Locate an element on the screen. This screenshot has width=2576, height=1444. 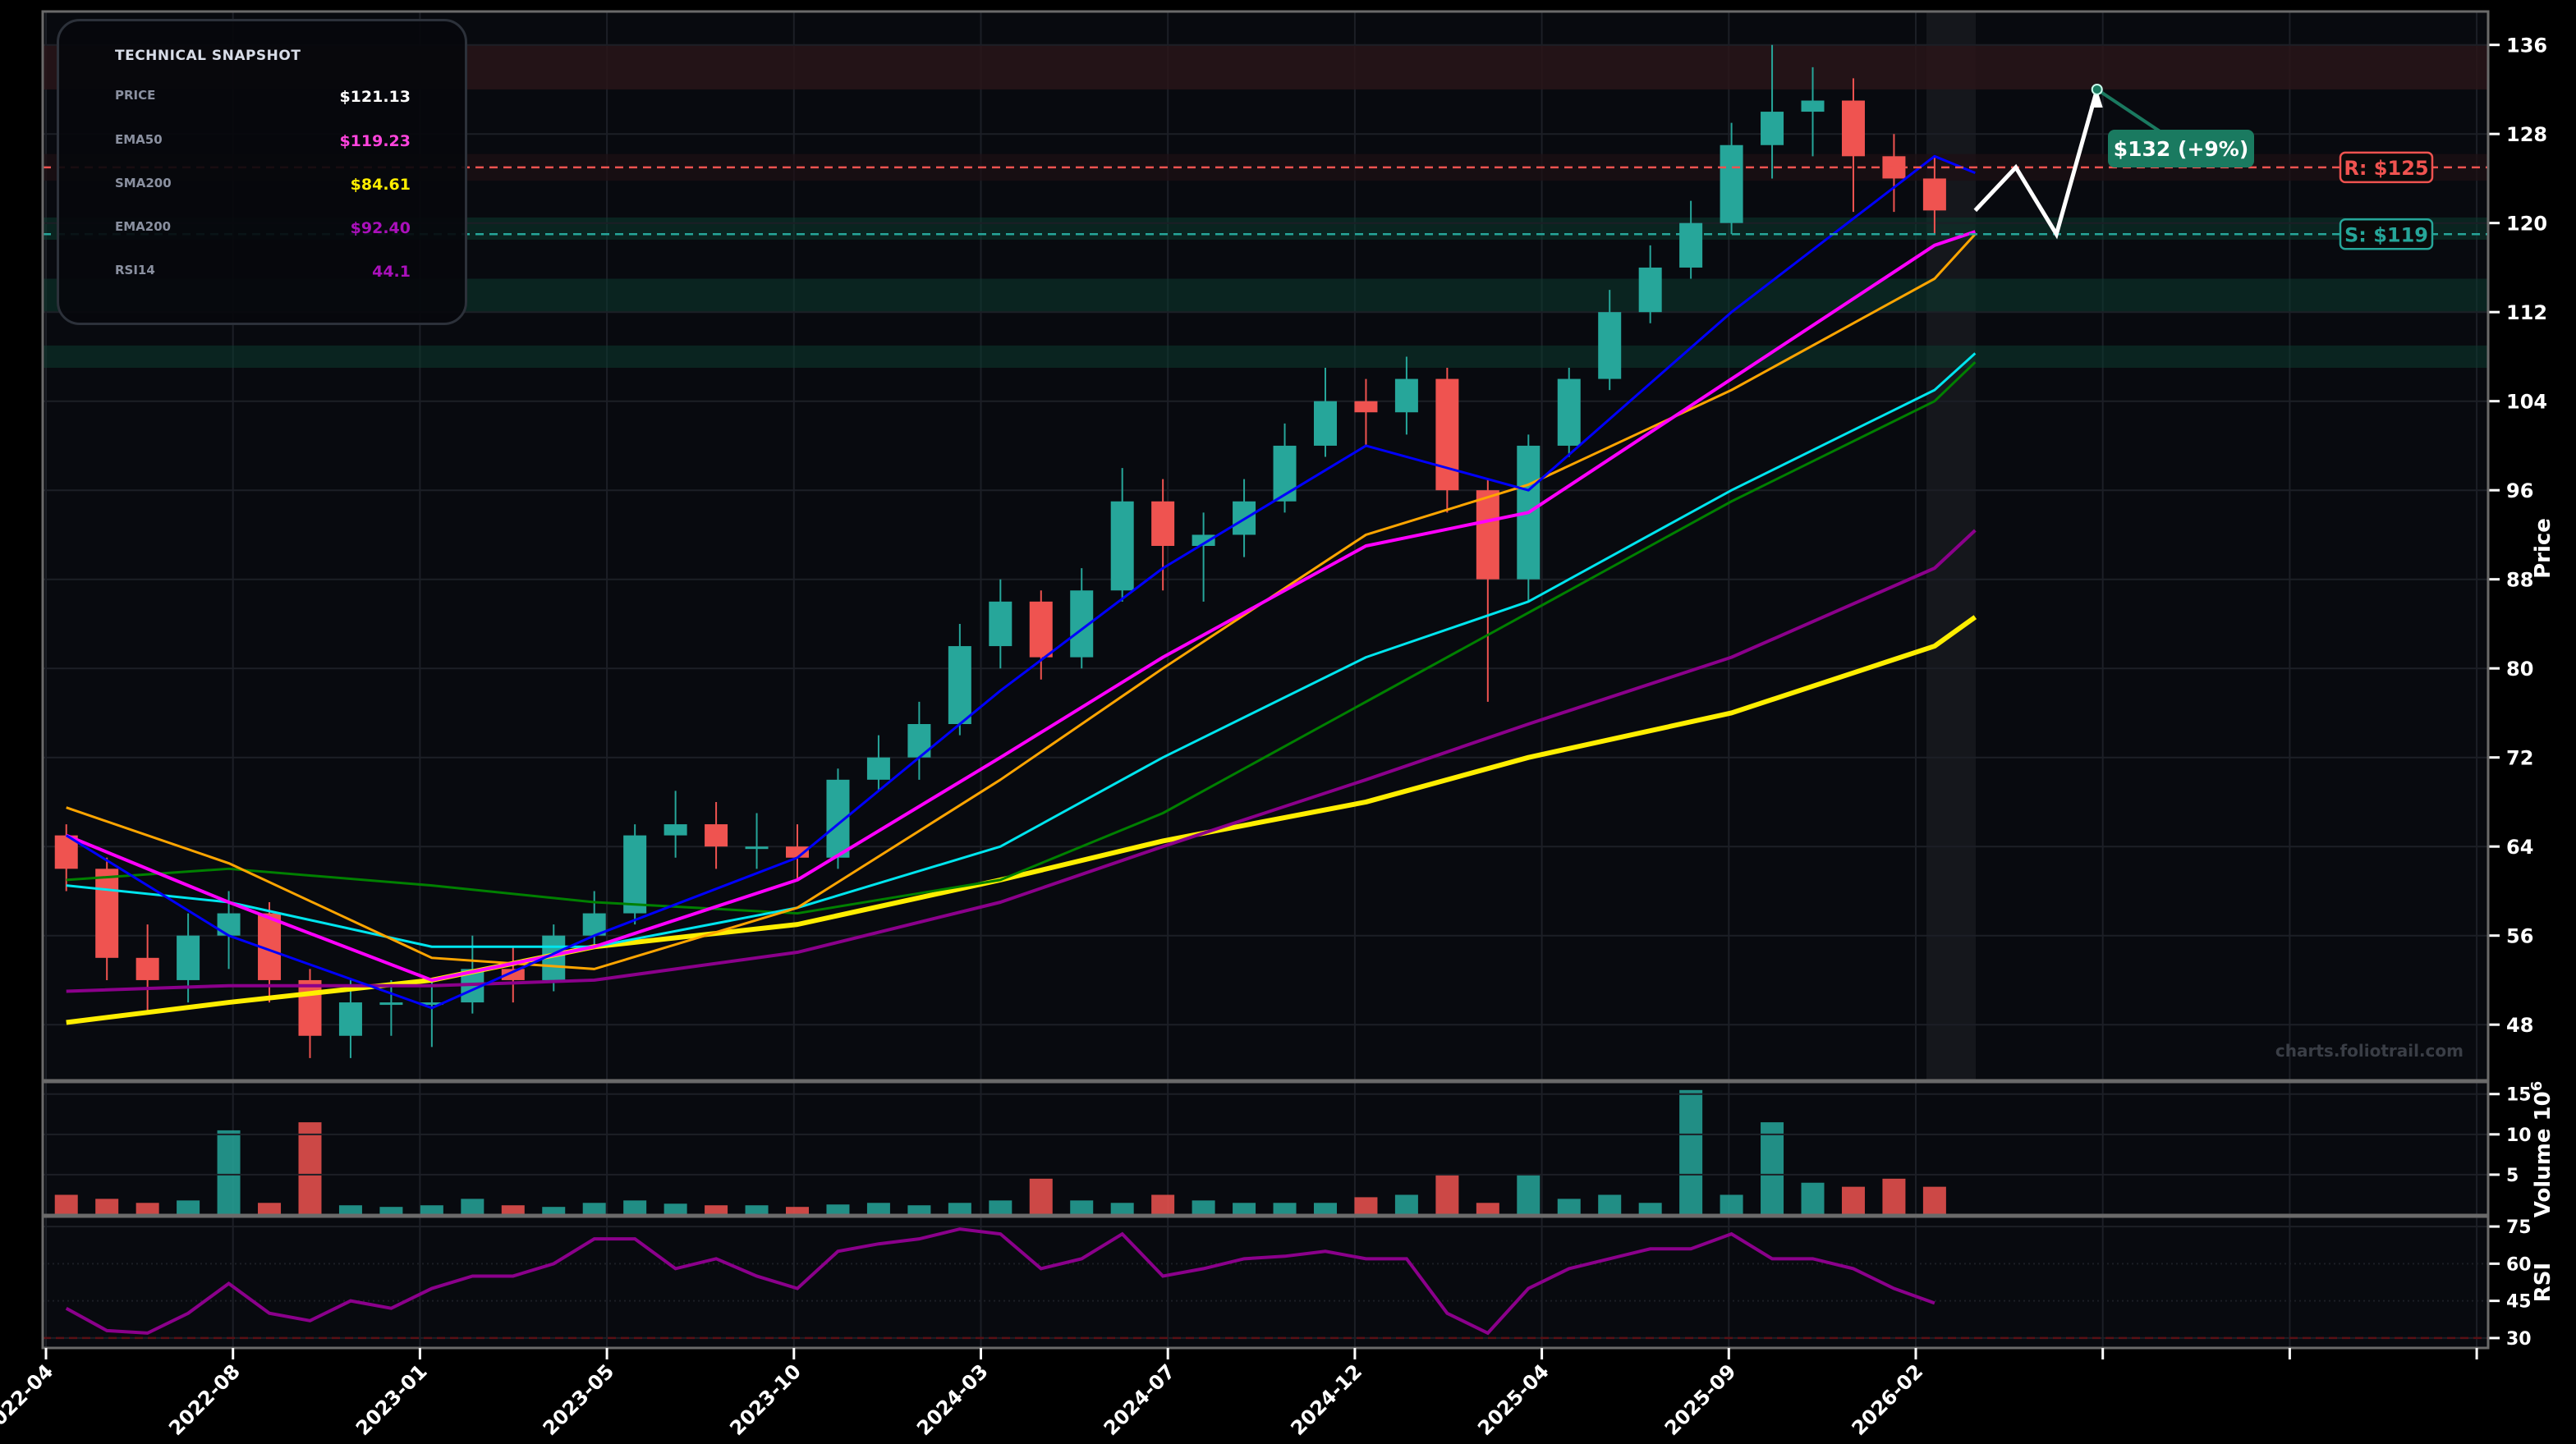
snapshot-row-rsi14: RSI14 44.1 is located at coordinates (263, 272).